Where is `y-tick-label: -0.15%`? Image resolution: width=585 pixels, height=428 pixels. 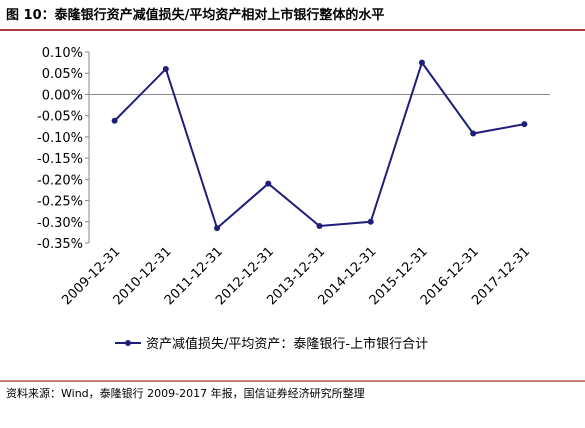
y-tick-label: -0.15% is located at coordinates (60, 159).